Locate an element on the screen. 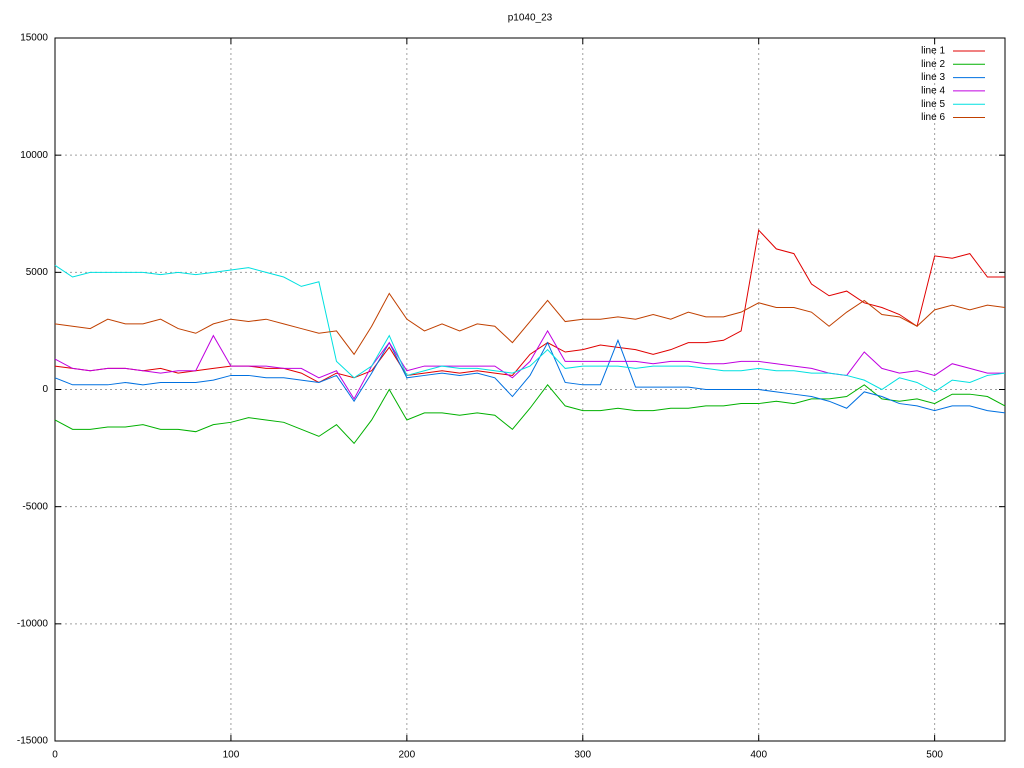 The image size is (1024, 768). x-tick-label: 500 is located at coordinates (934, 755).